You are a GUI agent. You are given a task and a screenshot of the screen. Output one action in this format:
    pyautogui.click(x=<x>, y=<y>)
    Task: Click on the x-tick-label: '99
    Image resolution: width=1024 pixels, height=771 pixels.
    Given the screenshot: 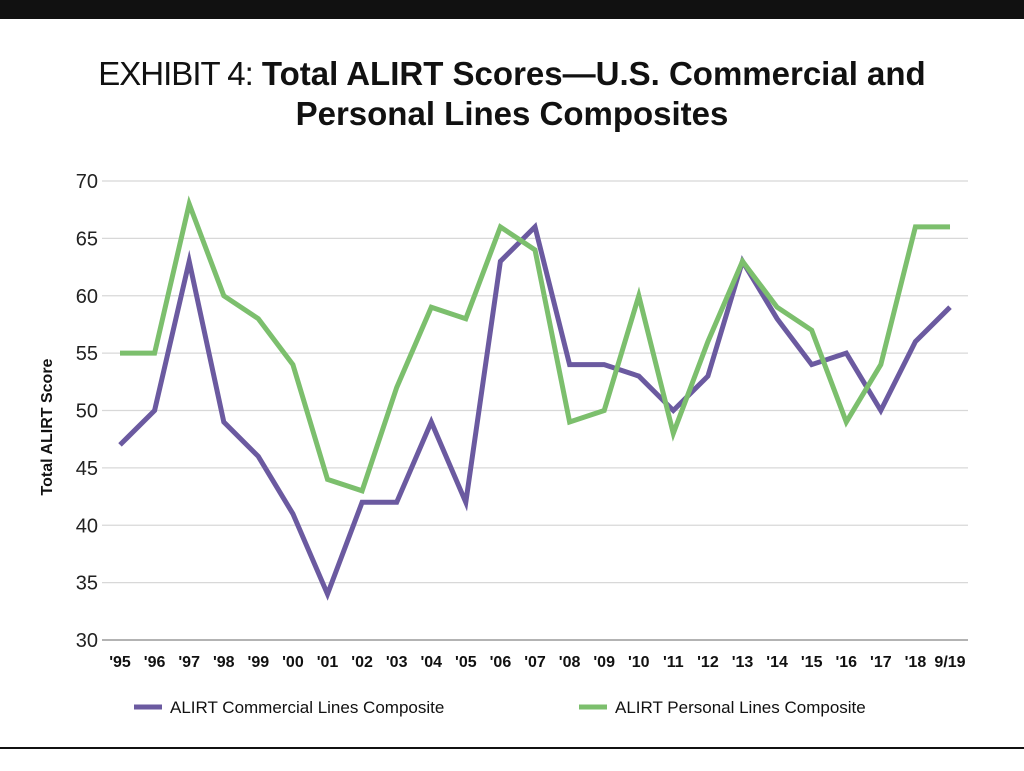 What is the action you would take?
    pyautogui.click(x=259, y=662)
    